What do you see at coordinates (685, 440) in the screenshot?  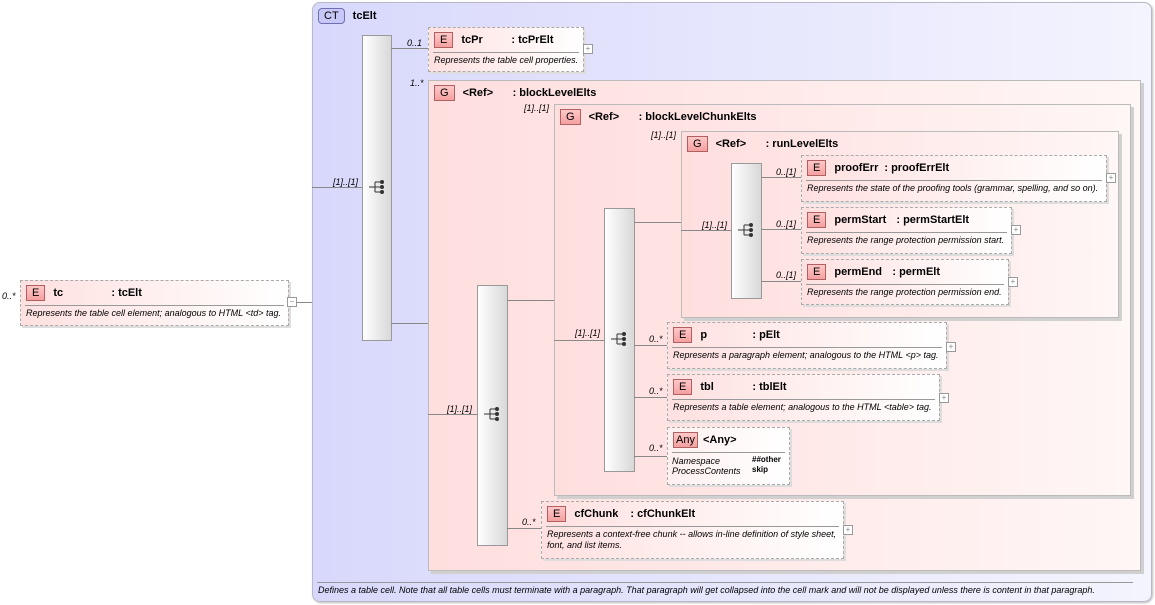 I see `any-badge: Any` at bounding box center [685, 440].